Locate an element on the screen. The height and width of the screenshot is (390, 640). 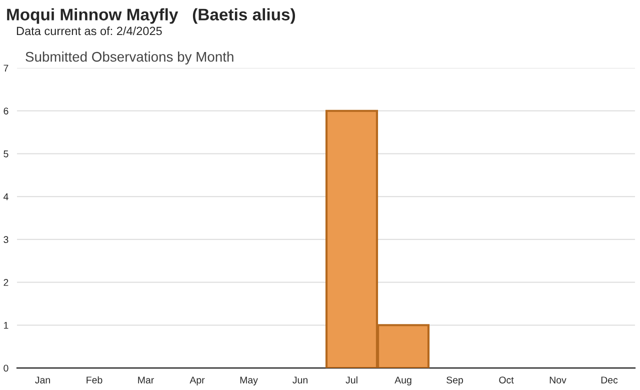
x-tick-label: Jul is located at coordinates (352, 380).